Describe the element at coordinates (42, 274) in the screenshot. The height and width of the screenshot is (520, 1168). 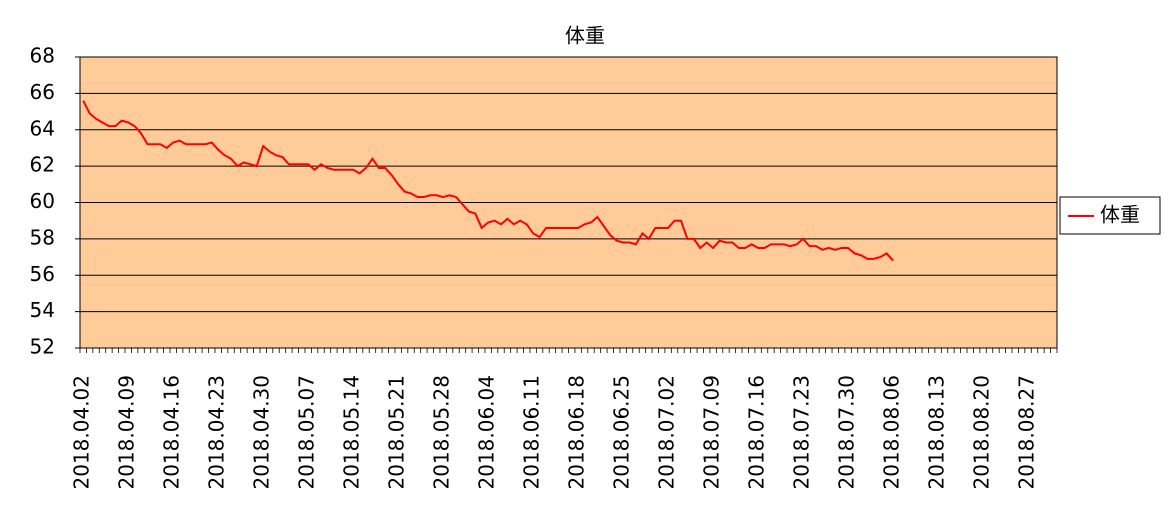
I see `y-tick-label: 56` at that location.